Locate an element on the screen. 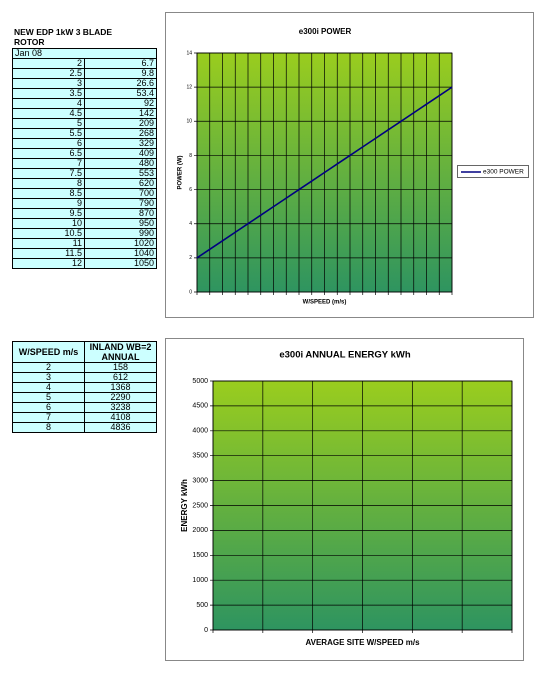 The image size is (541, 673). table-row: 12 1050 is located at coordinates (84, 263).